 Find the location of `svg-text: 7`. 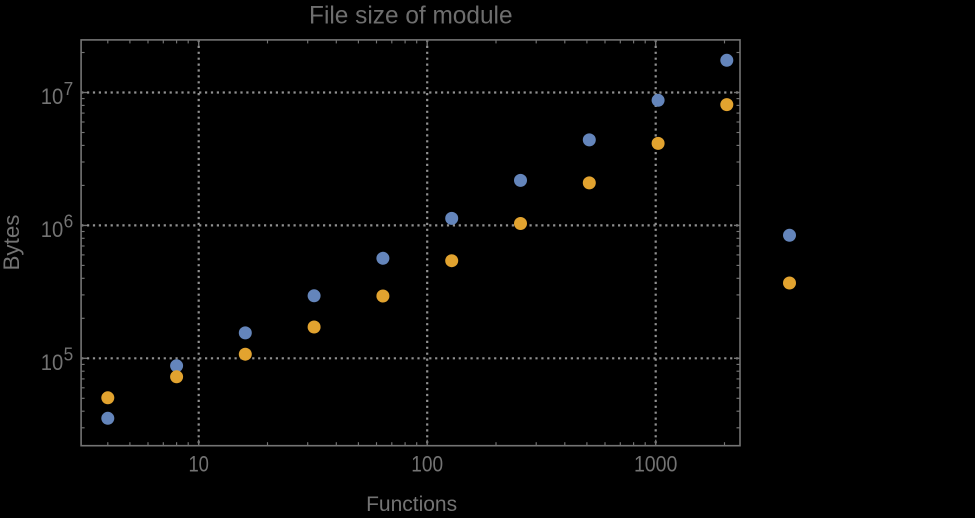

svg-text: 7 is located at coordinates (69, 89).